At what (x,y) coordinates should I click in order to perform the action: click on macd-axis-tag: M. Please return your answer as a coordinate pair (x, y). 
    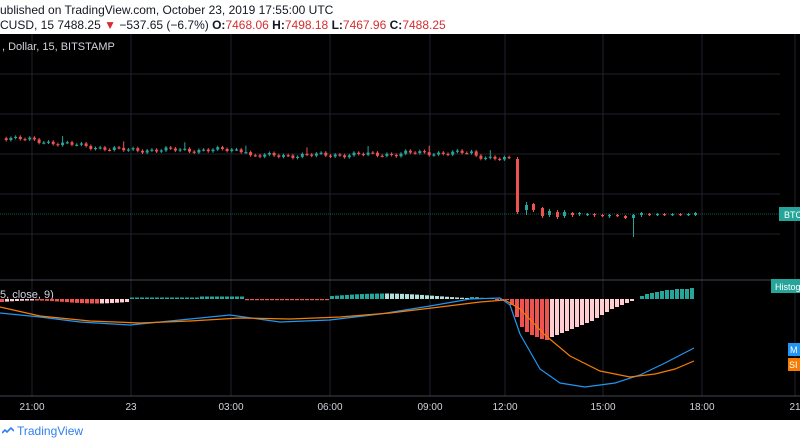
    Looking at the image, I should click on (794, 349).